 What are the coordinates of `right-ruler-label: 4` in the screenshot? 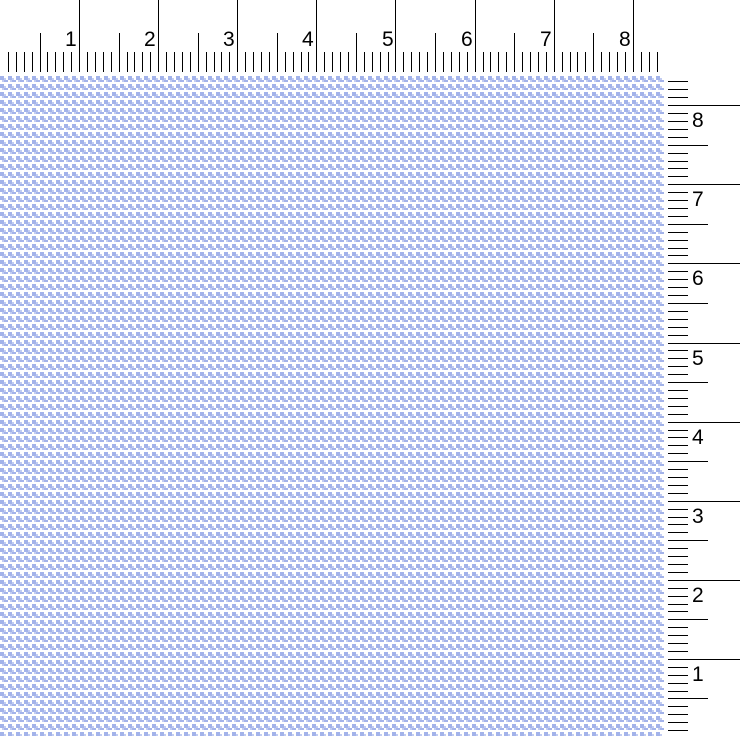 It's located at (698, 437).